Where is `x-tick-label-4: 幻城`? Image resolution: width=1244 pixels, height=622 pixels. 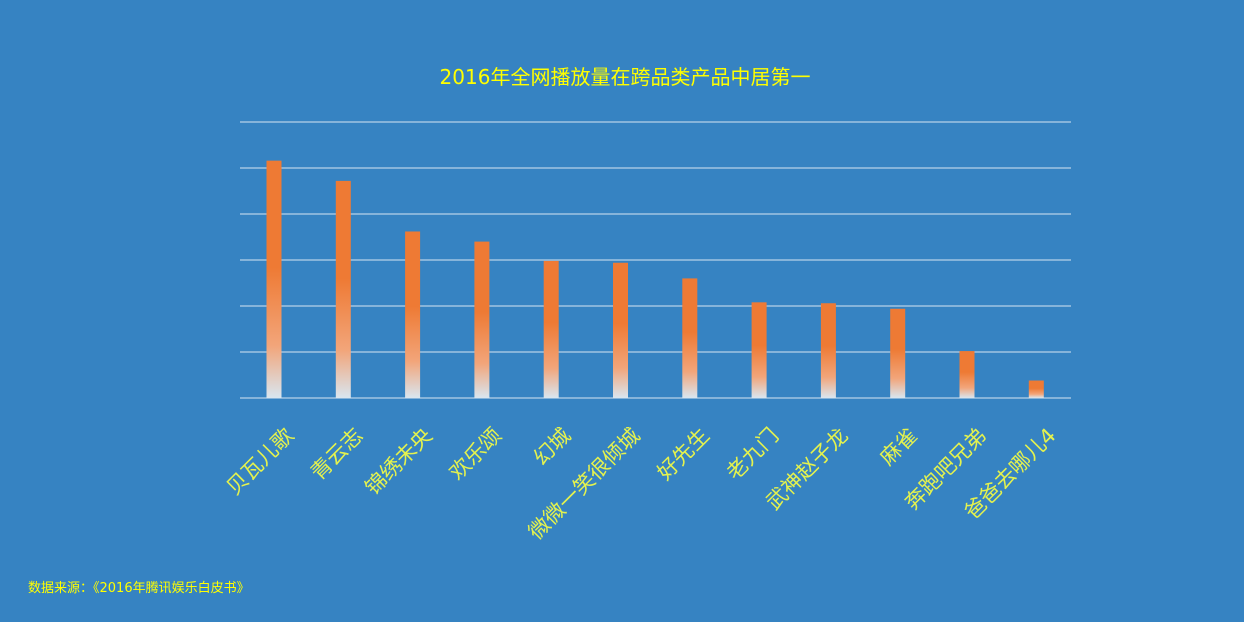
x-tick-label-4: 幻城 is located at coordinates (552, 446).